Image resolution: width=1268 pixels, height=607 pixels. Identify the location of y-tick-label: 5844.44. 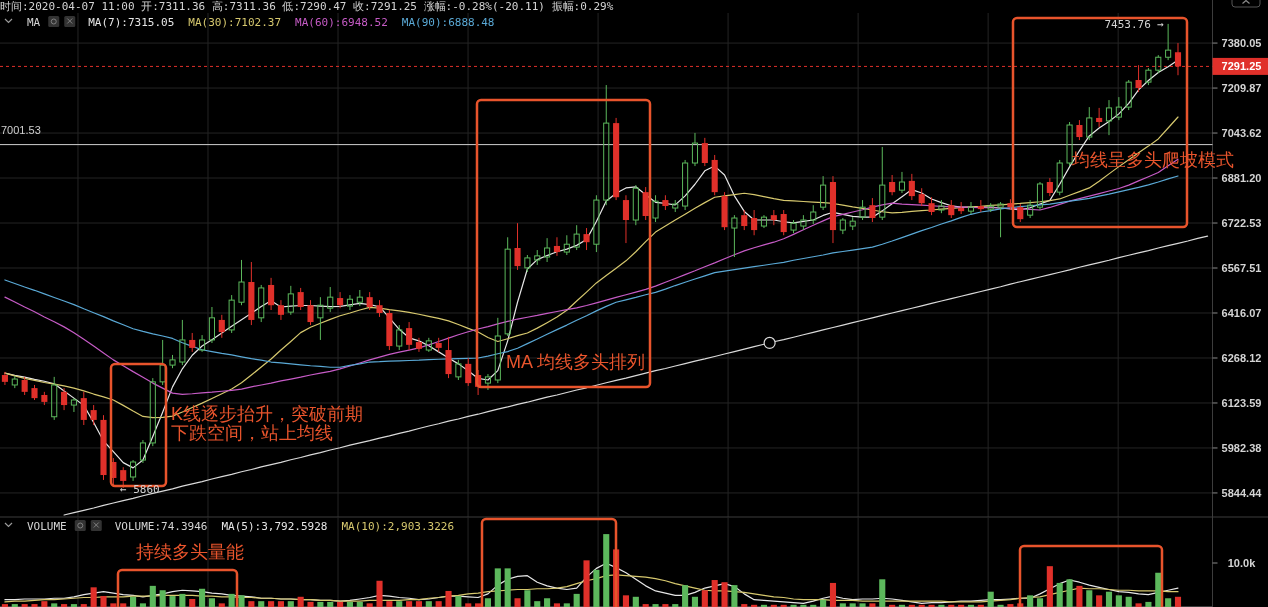
(1242, 492).